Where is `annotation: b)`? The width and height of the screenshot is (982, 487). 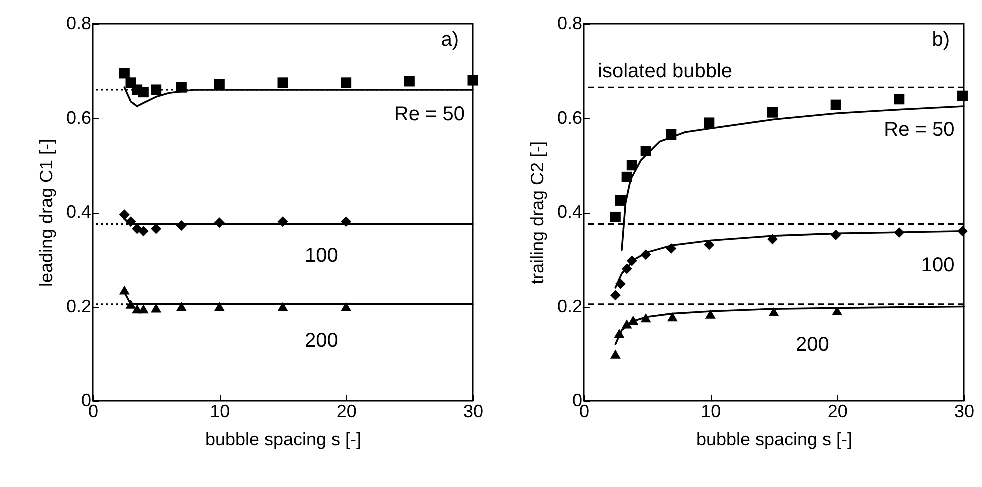
annotation: b) is located at coordinates (941, 40).